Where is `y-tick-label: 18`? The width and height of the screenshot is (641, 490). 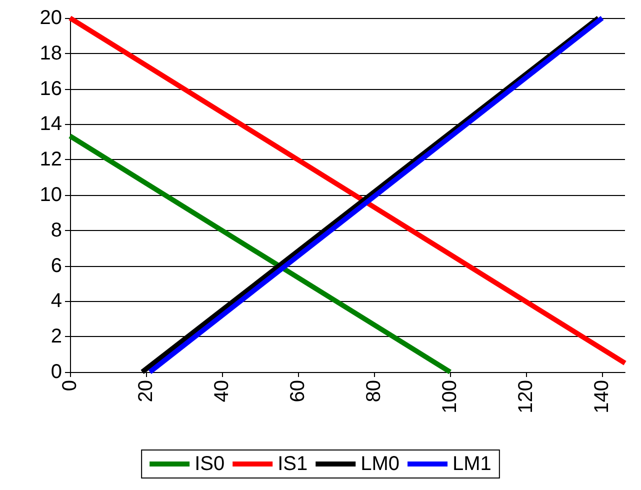 y-tick-label: 18 is located at coordinates (51, 53).